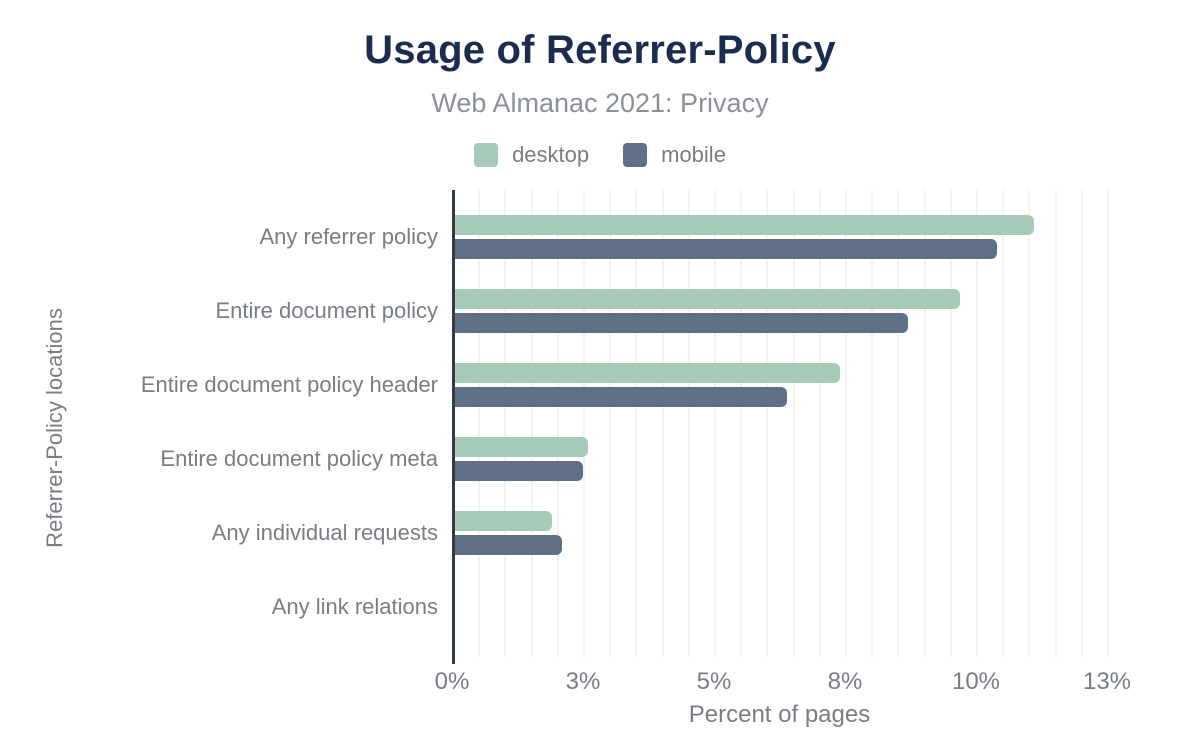  I want to click on chart-title: Usage of Referrer-Policy, so click(600, 50).